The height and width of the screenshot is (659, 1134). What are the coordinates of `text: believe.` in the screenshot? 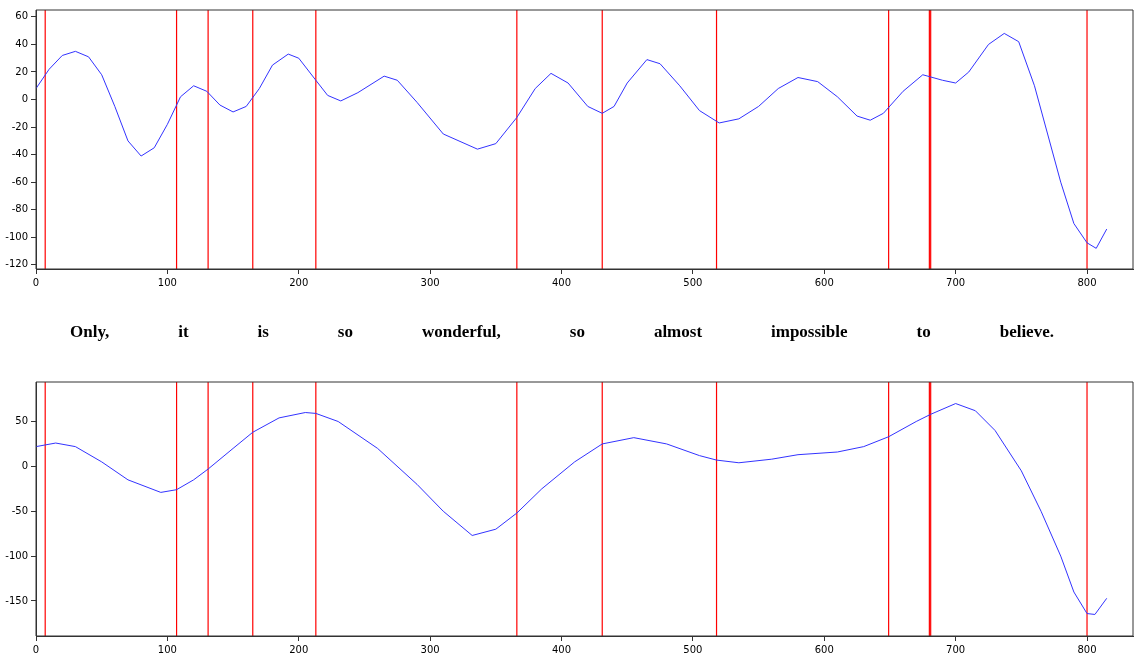 It's located at (1026, 332).